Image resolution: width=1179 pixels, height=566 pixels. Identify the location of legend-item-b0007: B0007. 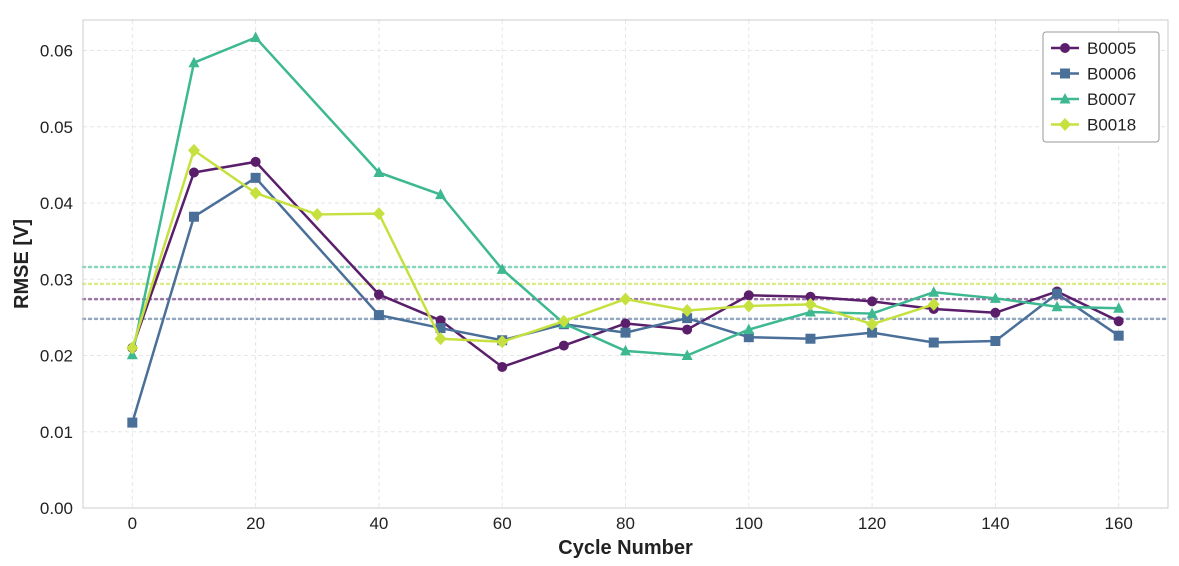
(1093, 99).